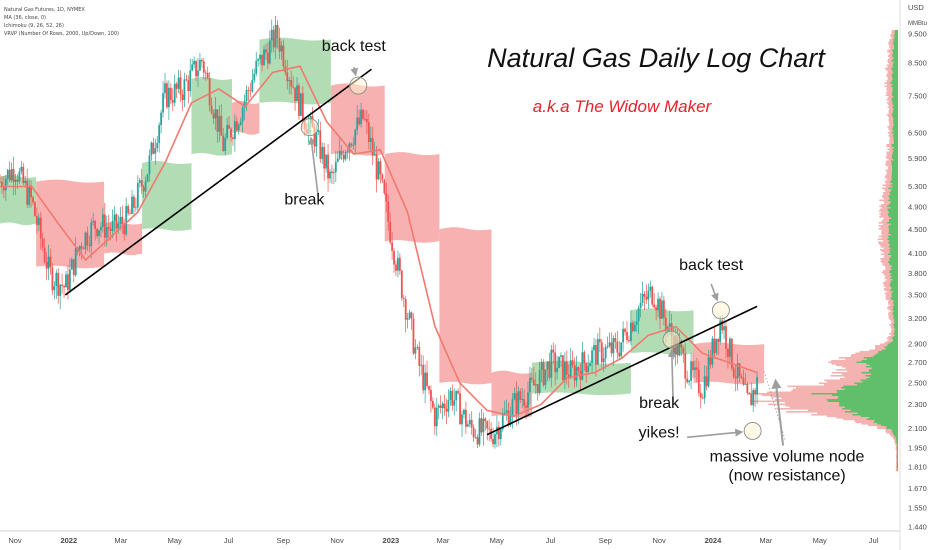  What do you see at coordinates (283, 540) in the screenshot?
I see `x-tick-label: Sep` at bounding box center [283, 540].